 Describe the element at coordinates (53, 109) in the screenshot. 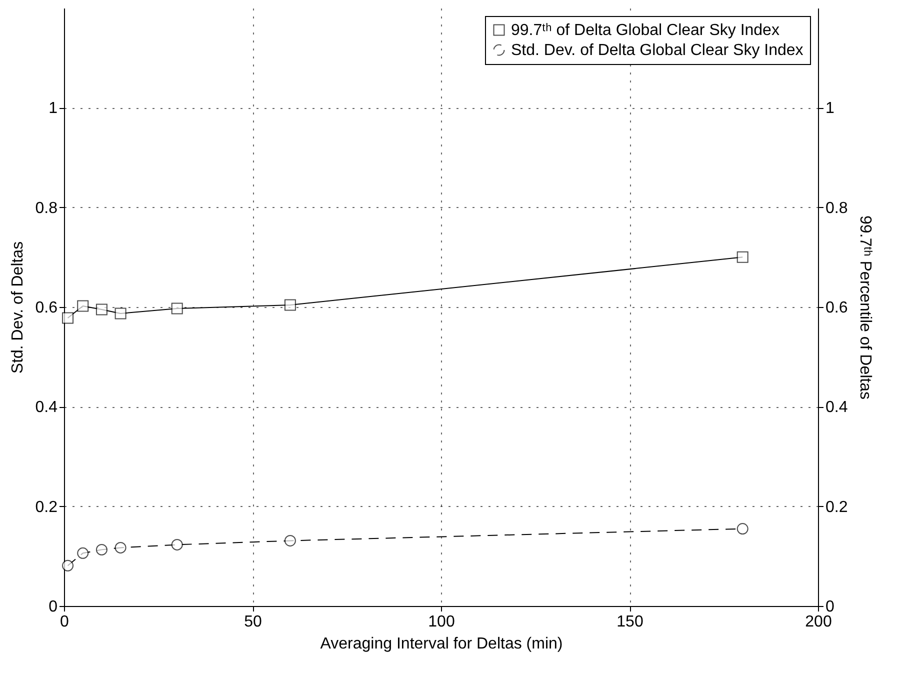

I see `y-tick-label: 1` at that location.